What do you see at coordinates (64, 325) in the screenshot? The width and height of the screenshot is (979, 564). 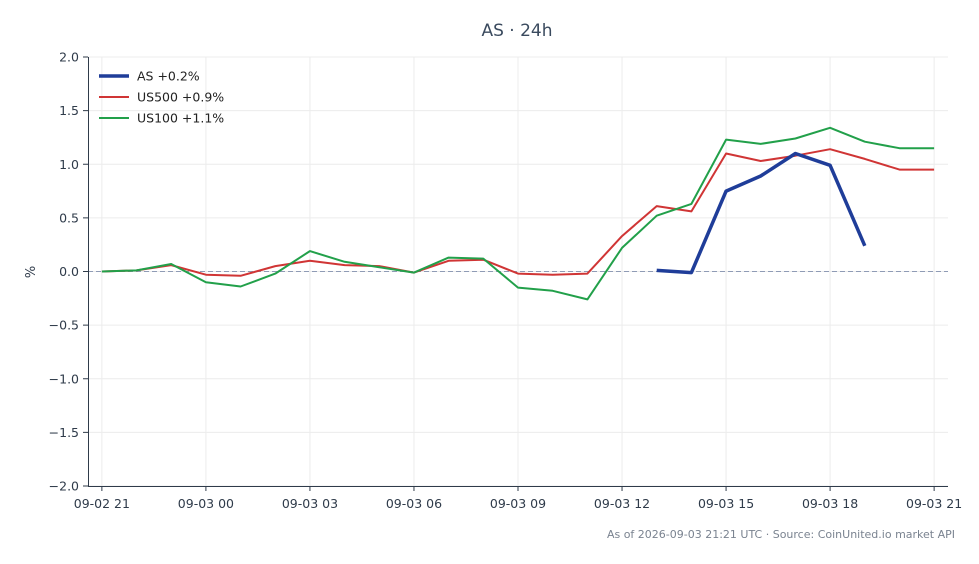 I see `y-tick-label: −0.5` at bounding box center [64, 325].